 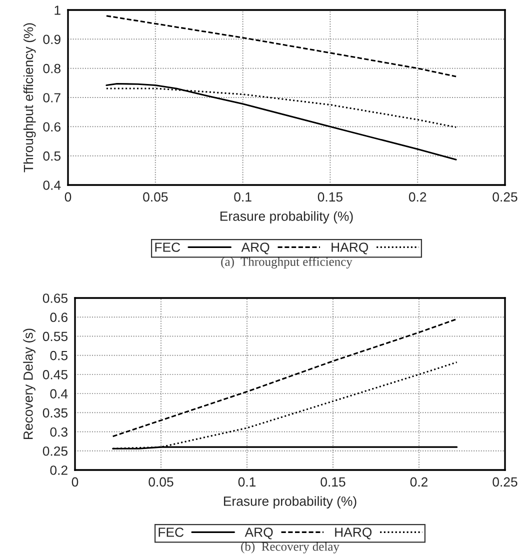 What do you see at coordinates (55, 298) in the screenshot?
I see `y-tick-label: 0.65` at bounding box center [55, 298].